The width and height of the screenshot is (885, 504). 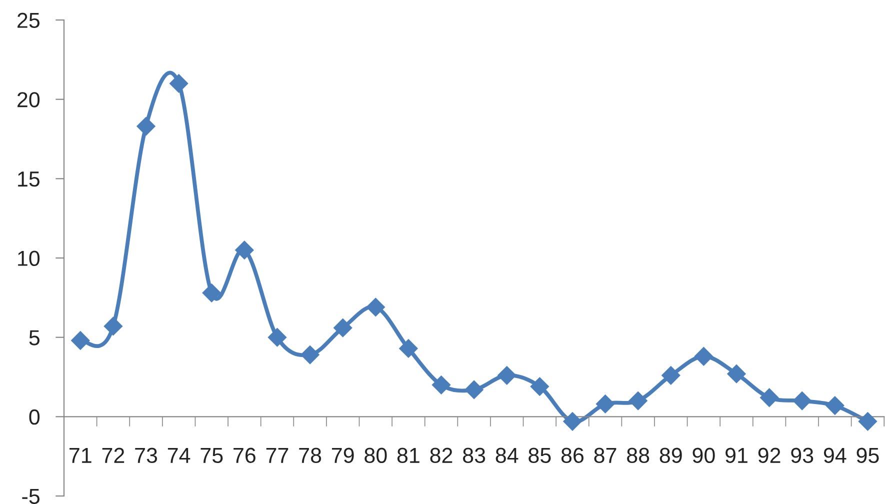 I want to click on x-tick-label: 88, so click(x=638, y=456).